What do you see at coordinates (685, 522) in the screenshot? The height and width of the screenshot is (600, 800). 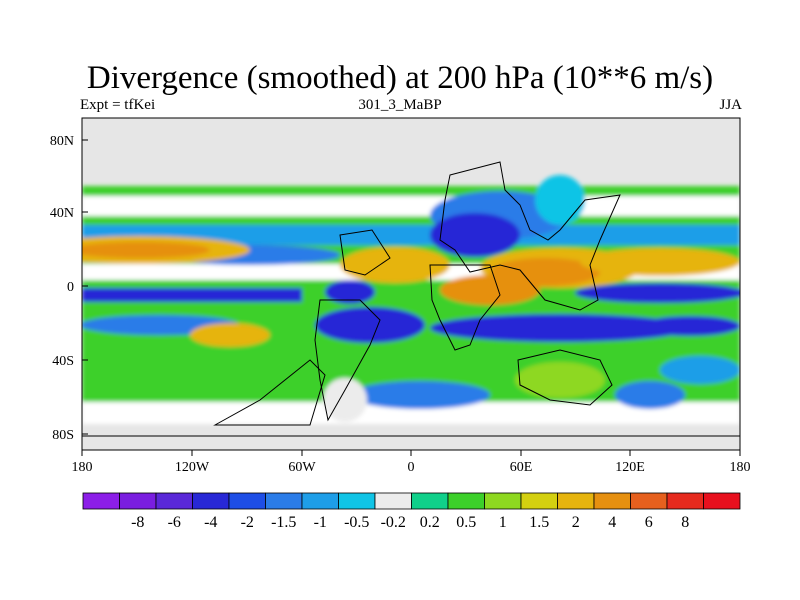 I see `colorbar-label: 8` at bounding box center [685, 522].